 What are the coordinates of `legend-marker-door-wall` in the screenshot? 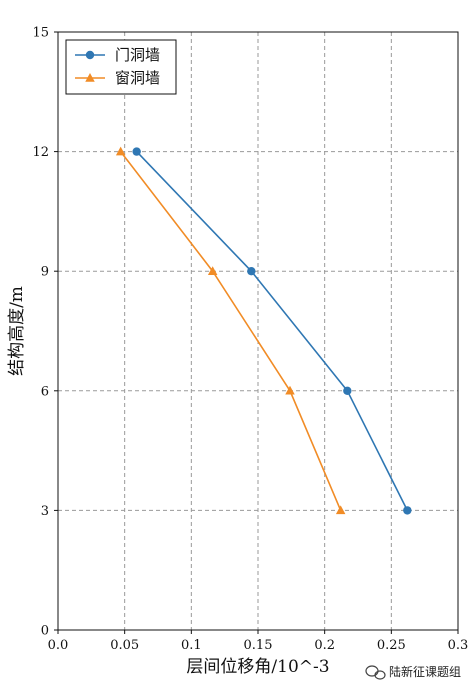 It's located at (90, 55).